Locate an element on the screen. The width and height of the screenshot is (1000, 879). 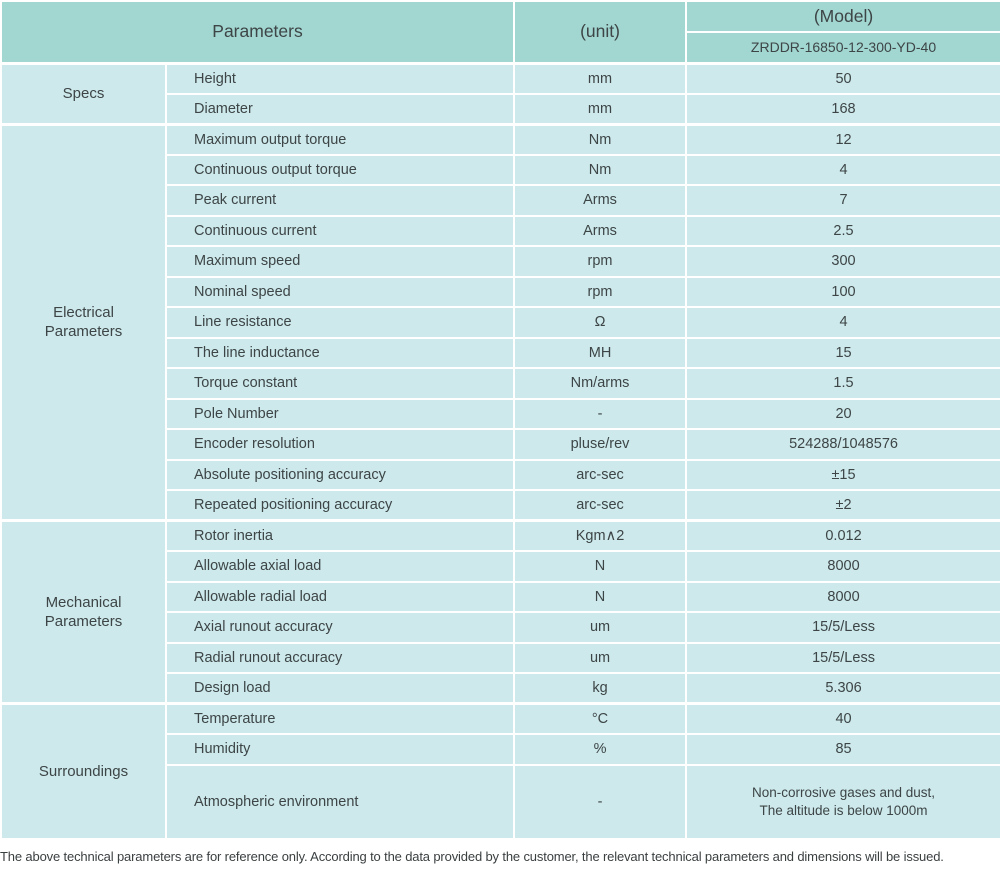
param-name-cell: Height is located at coordinates (340, 78).